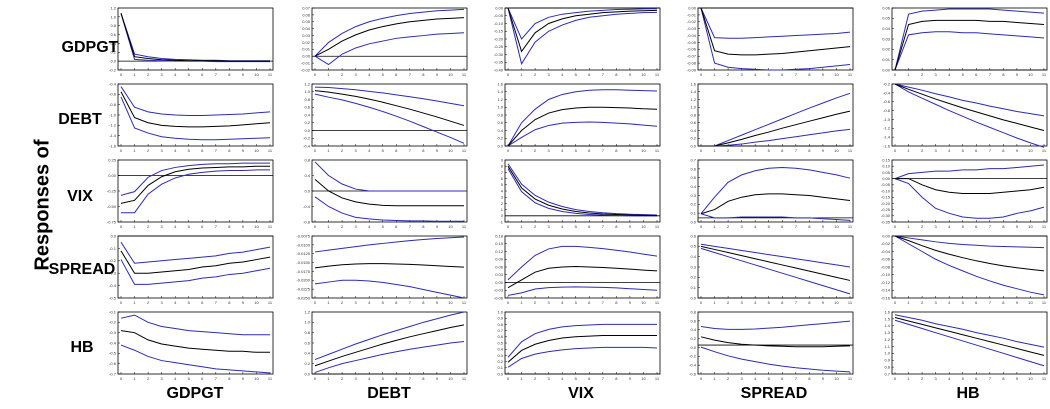 This screenshot has height=409, width=1050. I want to click on y-tick-label: -0.50, so click(112, 206).